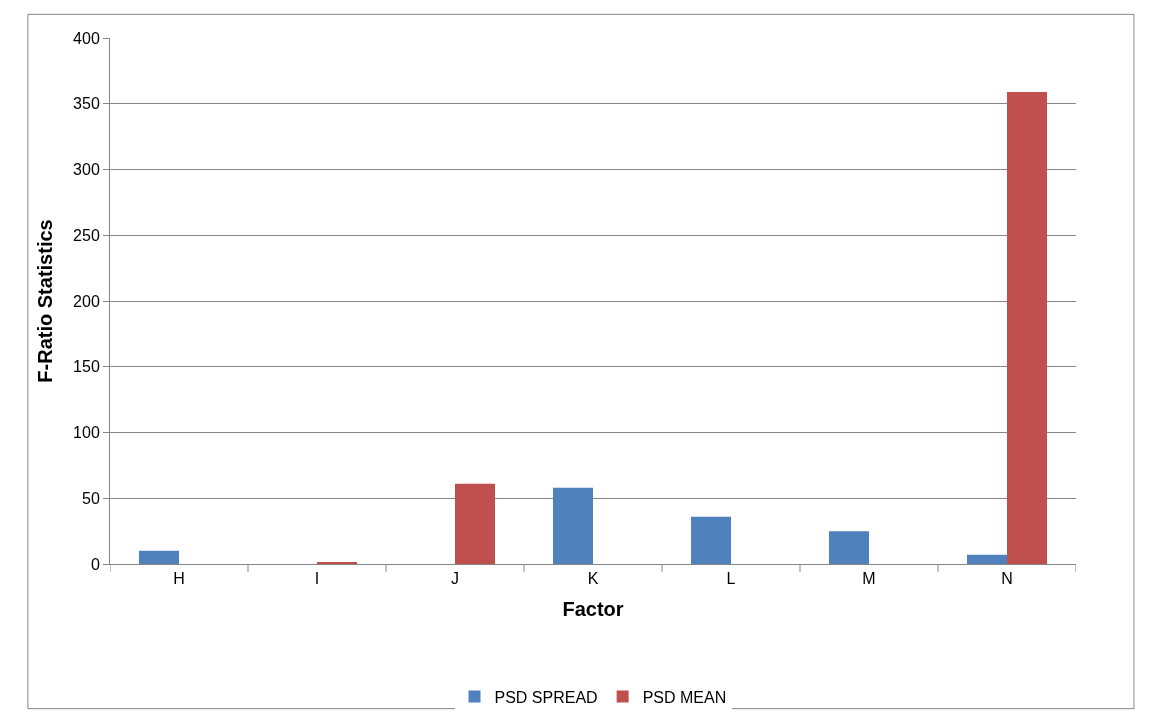 The width and height of the screenshot is (1151, 726). What do you see at coordinates (86, 170) in the screenshot?
I see `y-tick-label: 300` at bounding box center [86, 170].